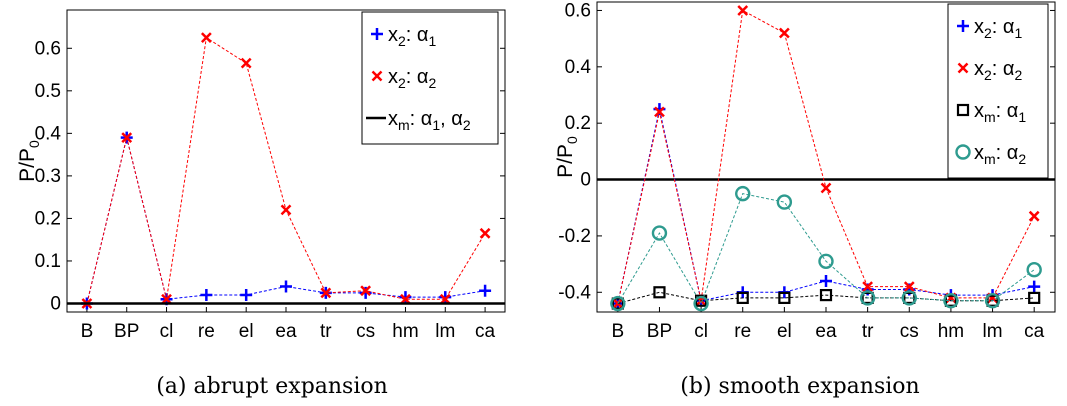 Image resolution: width=1067 pixels, height=406 pixels. I want to click on legend: x2: α1 x2: α2 xm: α1, α2, so click(430, 78).